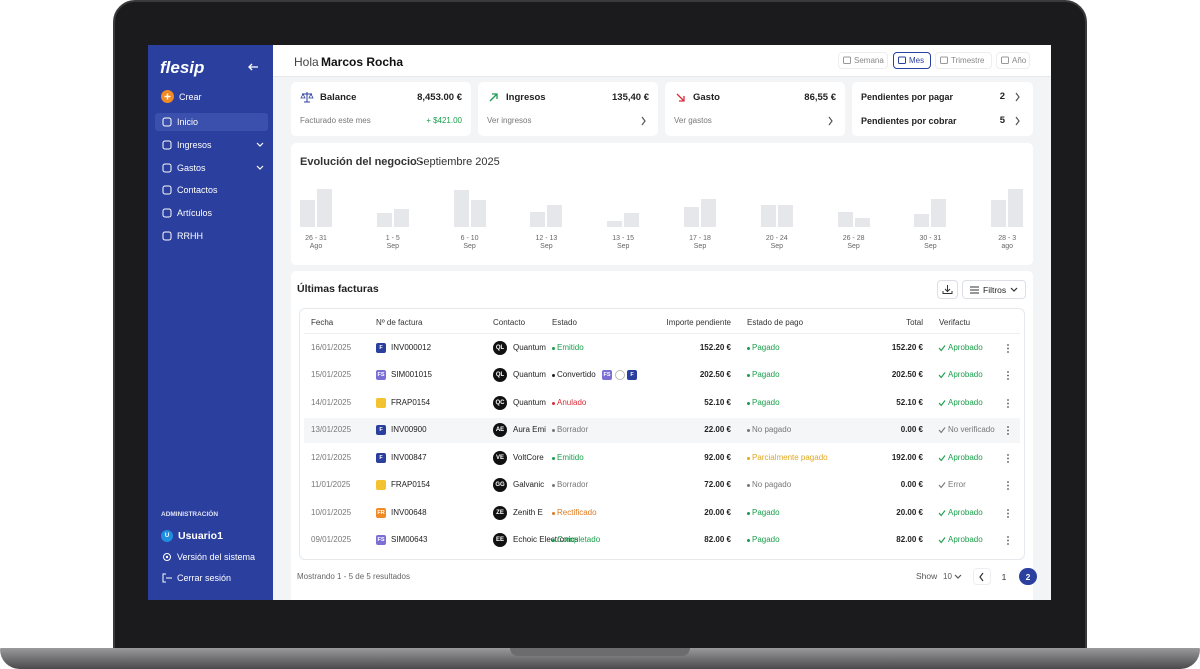 The height and width of the screenshot is (669, 1200). Describe the element at coordinates (409, 540) in the screenshot. I see `invoice-number: SIM00643` at that location.